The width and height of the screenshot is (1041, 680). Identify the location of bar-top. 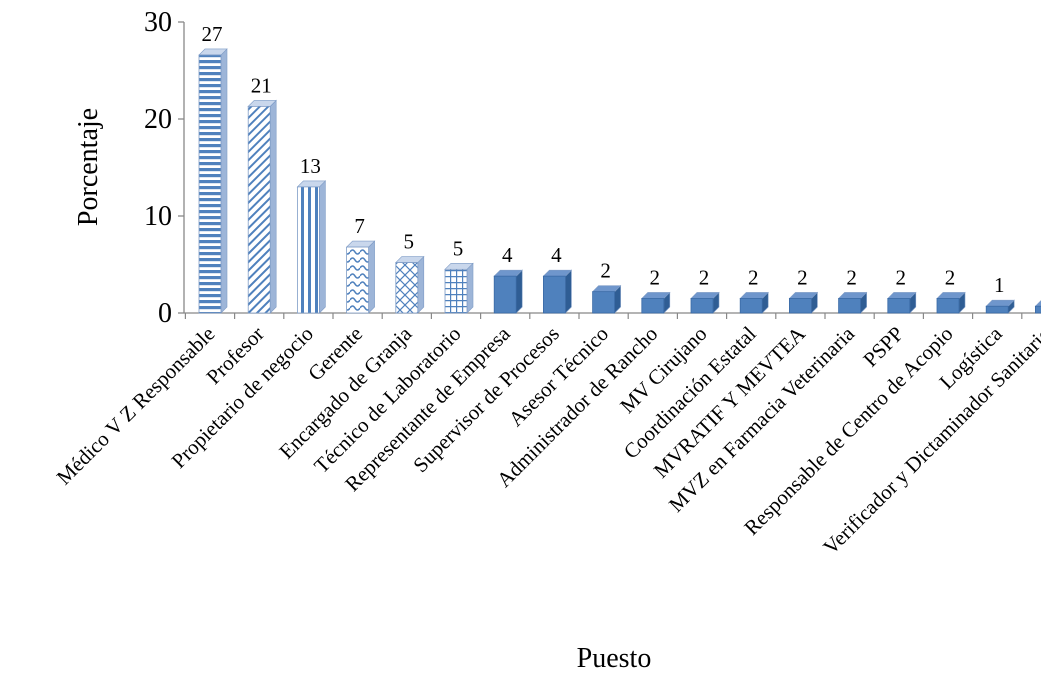
(1038, 303).